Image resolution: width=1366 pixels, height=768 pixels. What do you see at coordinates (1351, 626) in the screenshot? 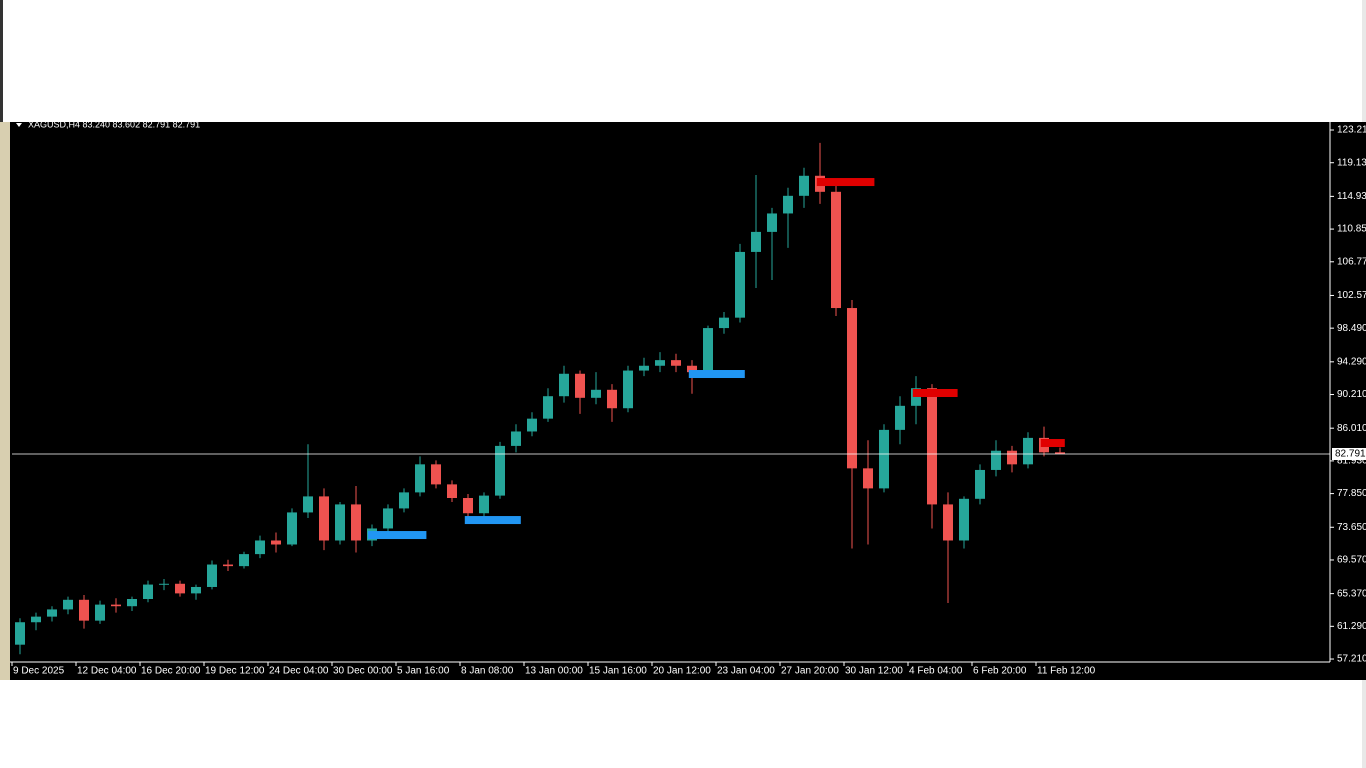
I see `y-tick-label: 61.290` at bounding box center [1351, 626].